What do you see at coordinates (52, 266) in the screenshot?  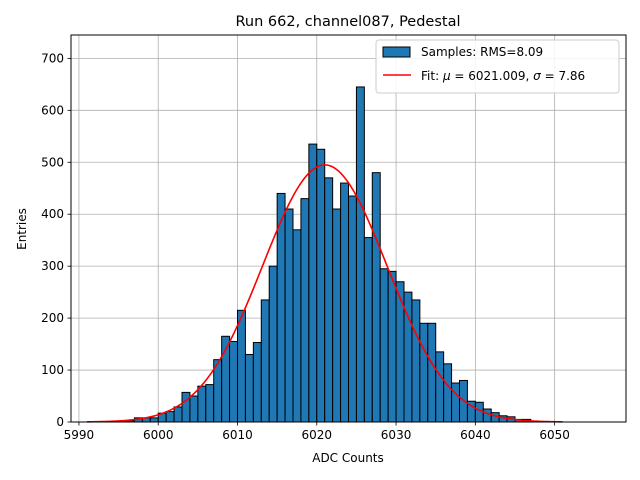 I see `y-tick-label: 300` at bounding box center [52, 266].